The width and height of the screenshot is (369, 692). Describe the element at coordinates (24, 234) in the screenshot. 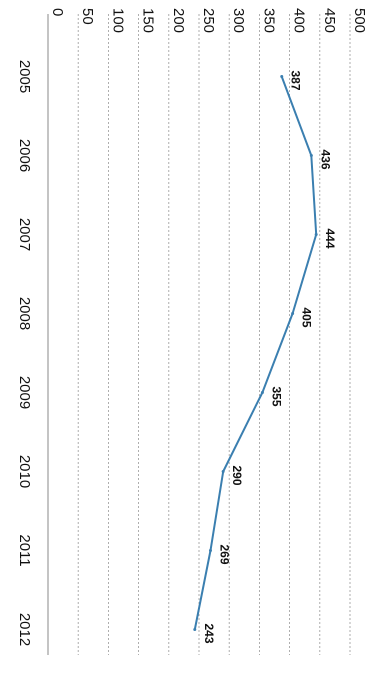

I see `x-tick-label: 2007` at that location.